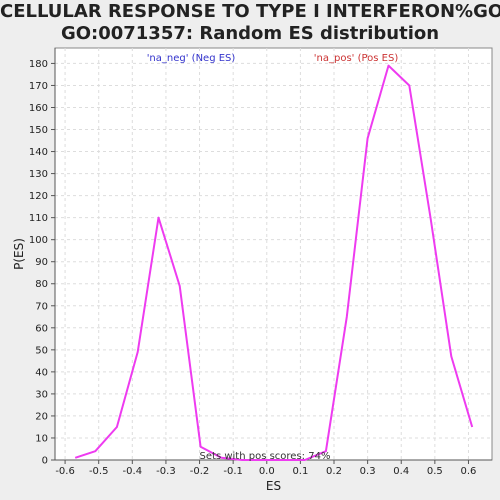  Describe the element at coordinates (469, 471) in the screenshot. I see `x-tick-label: 0.6` at that location.